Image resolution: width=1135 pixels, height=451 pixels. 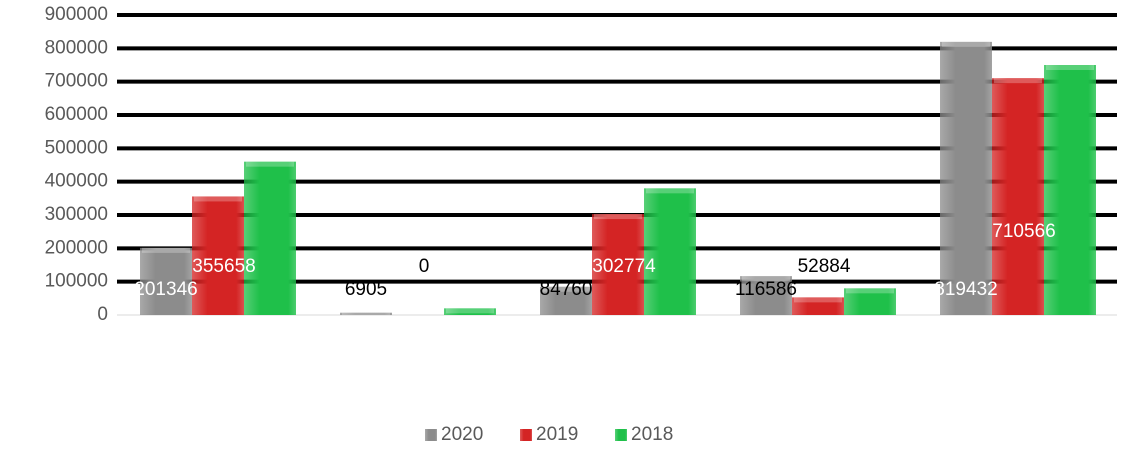 I want to click on y-tick-label: 400000, so click(x=76, y=181).